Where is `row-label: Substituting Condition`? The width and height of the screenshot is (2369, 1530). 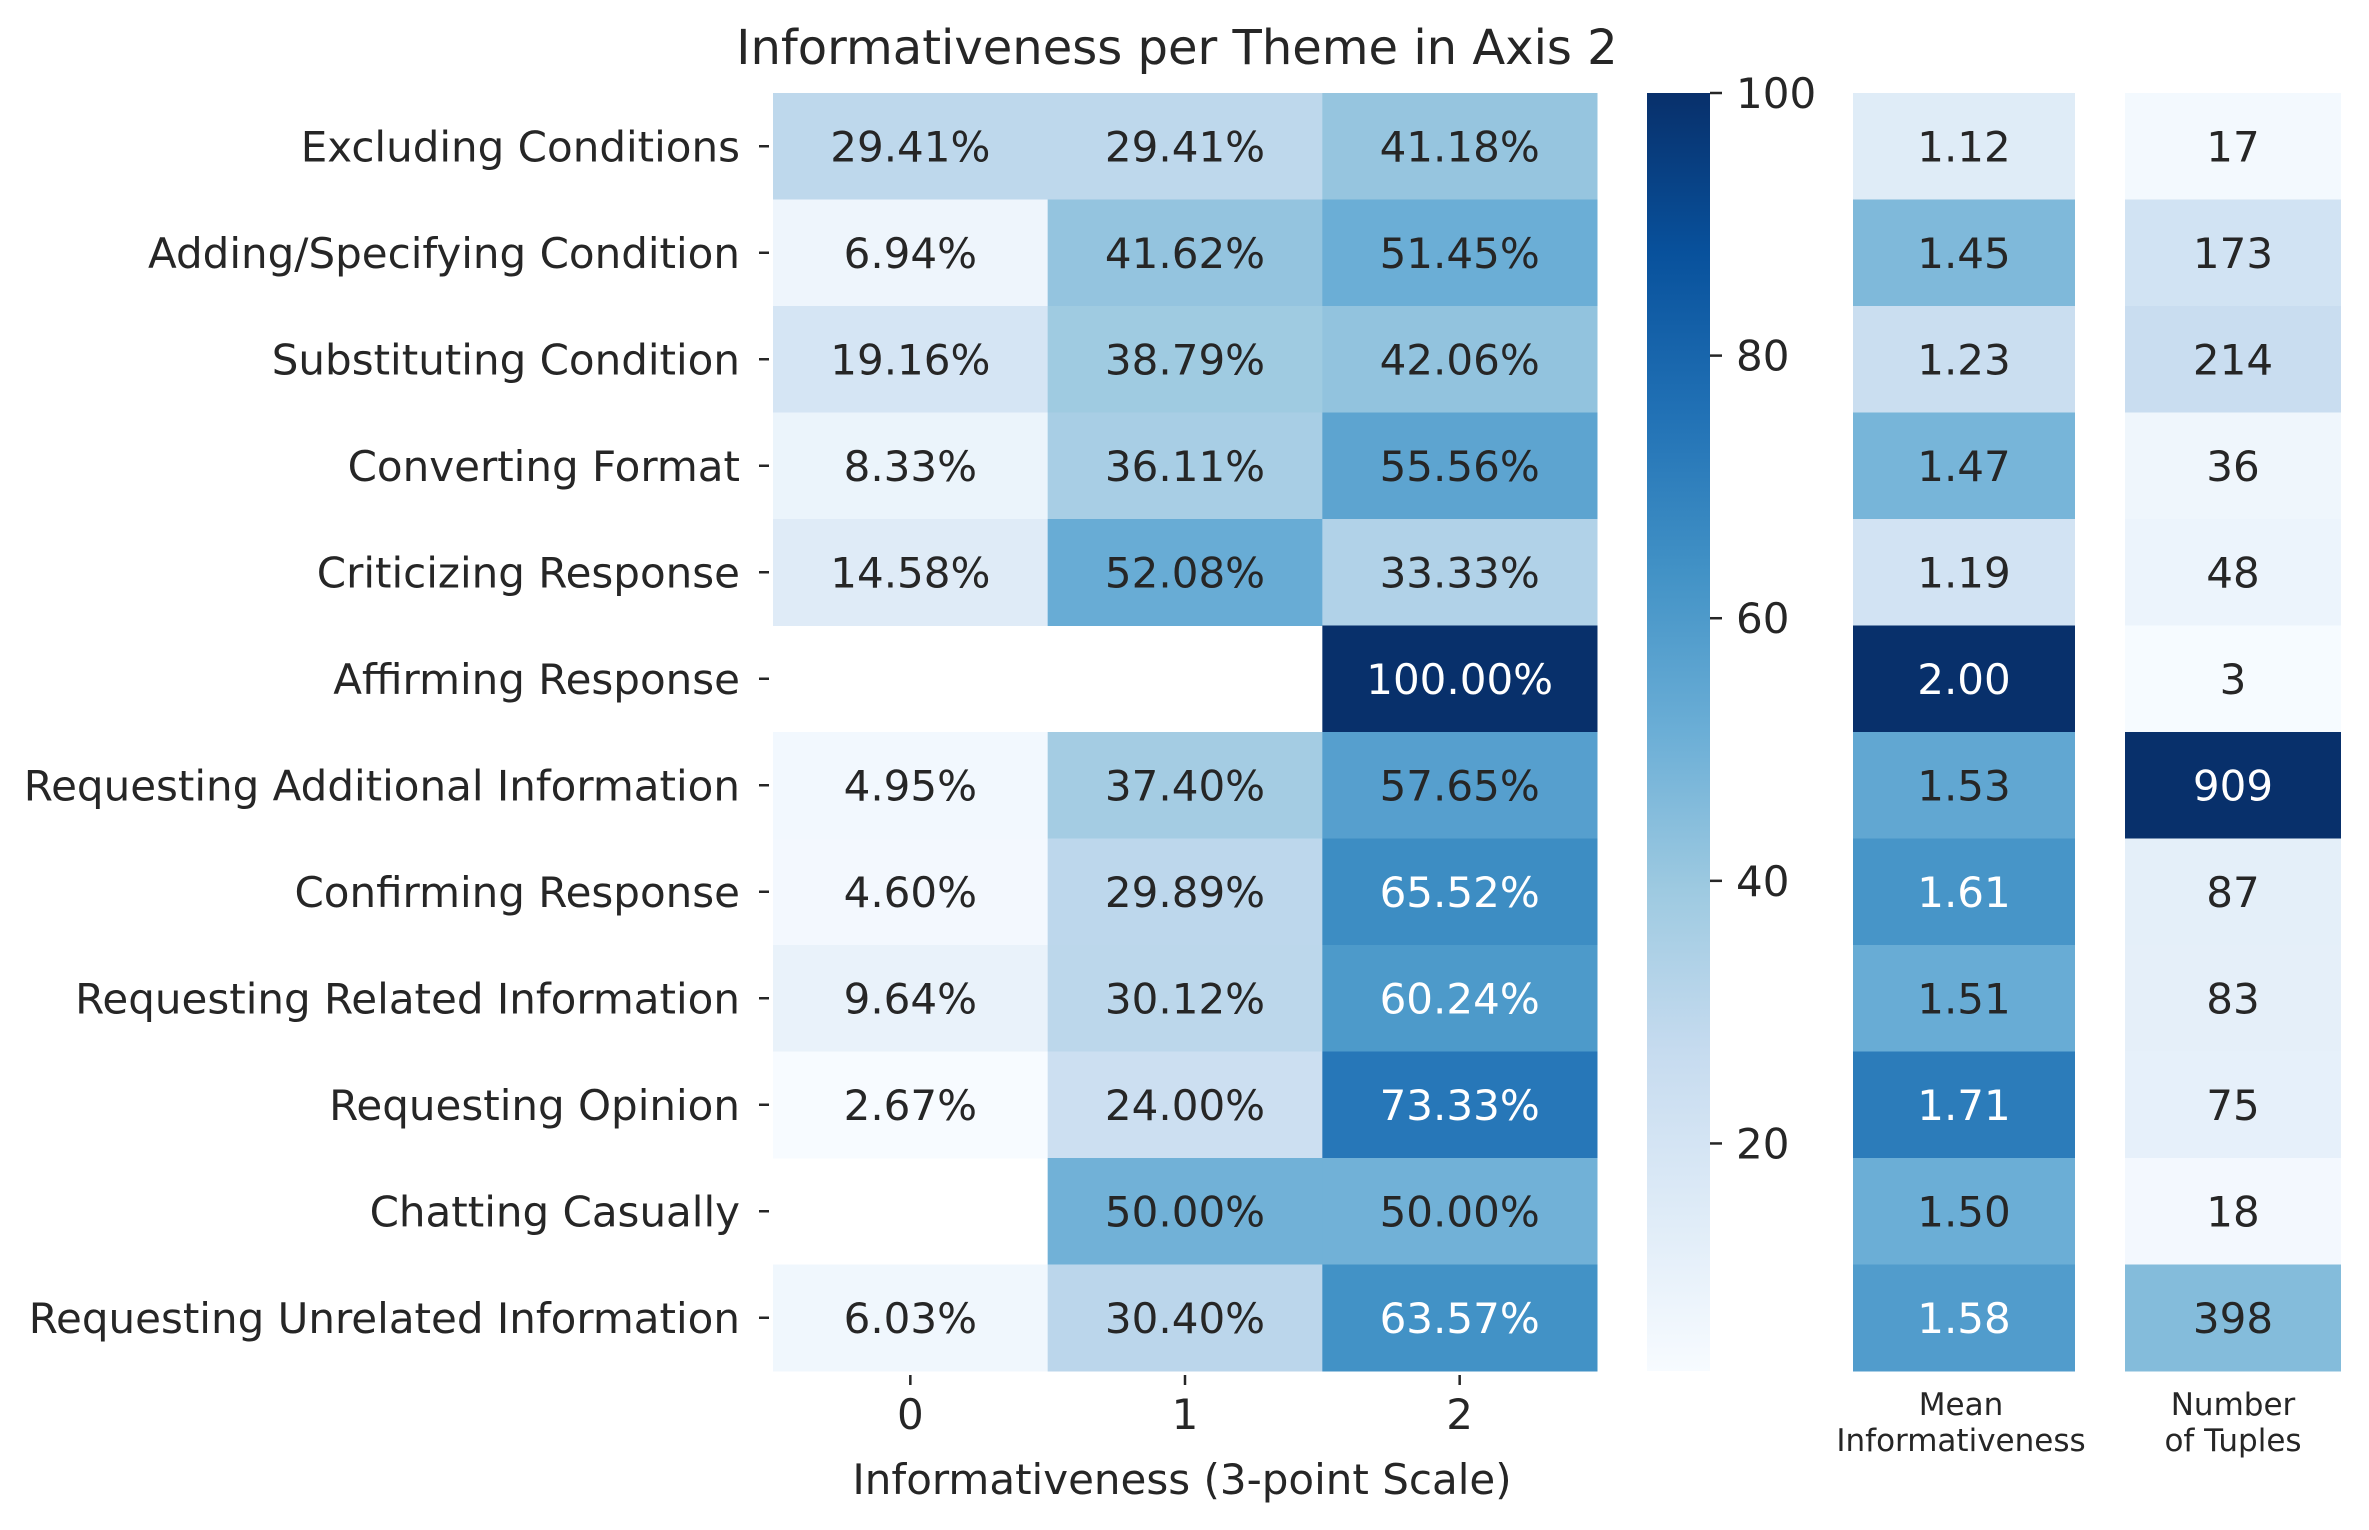 row-label: Substituting Condition is located at coordinates (506, 359).